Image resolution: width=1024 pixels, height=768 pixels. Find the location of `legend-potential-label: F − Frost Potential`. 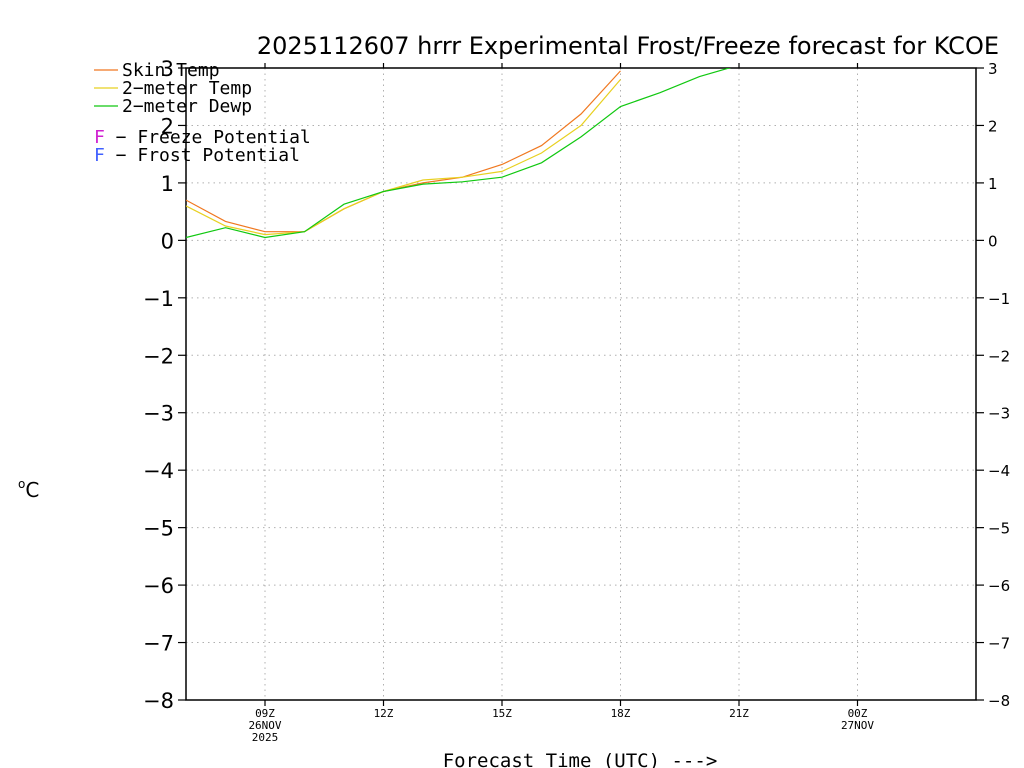

legend-potential-label: F − Frost Potential is located at coordinates (197, 155).